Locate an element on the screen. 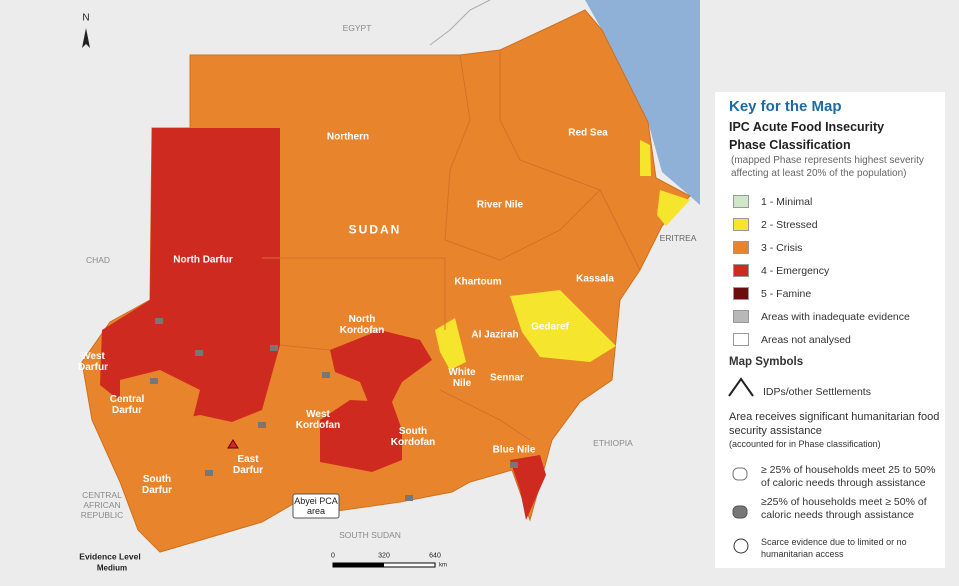 The height and width of the screenshot is (586, 959). phase-row: Areas with inadequate evidence is located at coordinates (821, 316).